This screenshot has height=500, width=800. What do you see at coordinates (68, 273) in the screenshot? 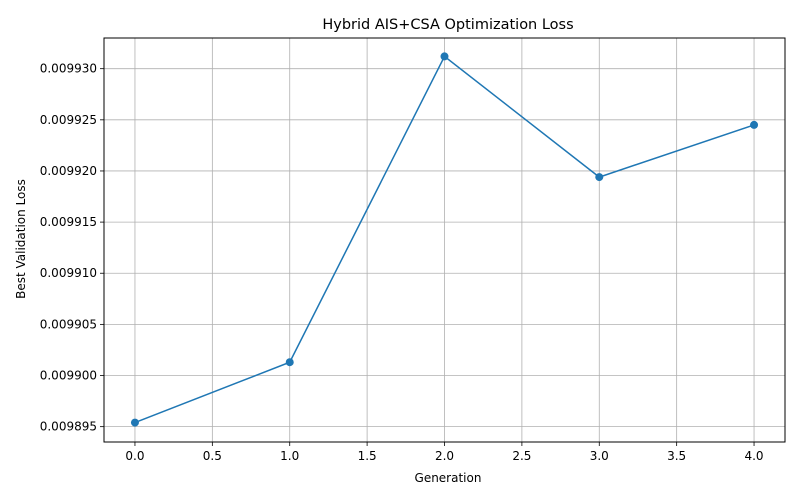
I see `y-tick-label: 0.009910` at bounding box center [68, 273].